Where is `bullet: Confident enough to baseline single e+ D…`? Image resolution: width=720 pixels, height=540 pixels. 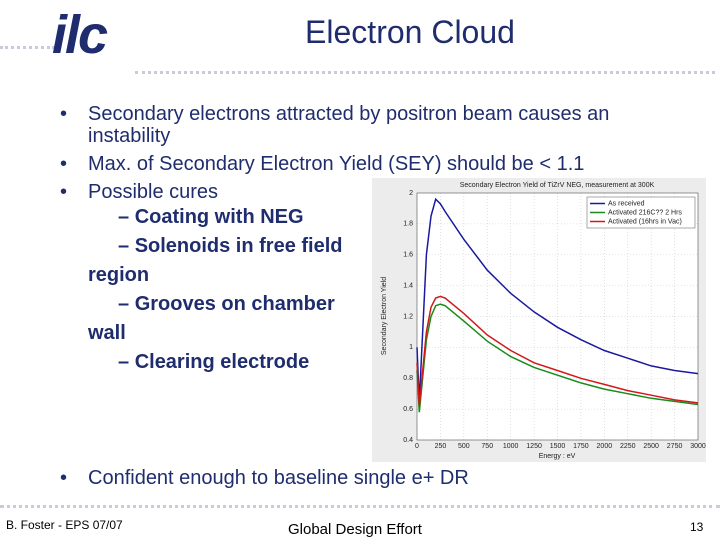
bullet: Confident enough to baseline single e+ D… is located at coordinates (360, 478).